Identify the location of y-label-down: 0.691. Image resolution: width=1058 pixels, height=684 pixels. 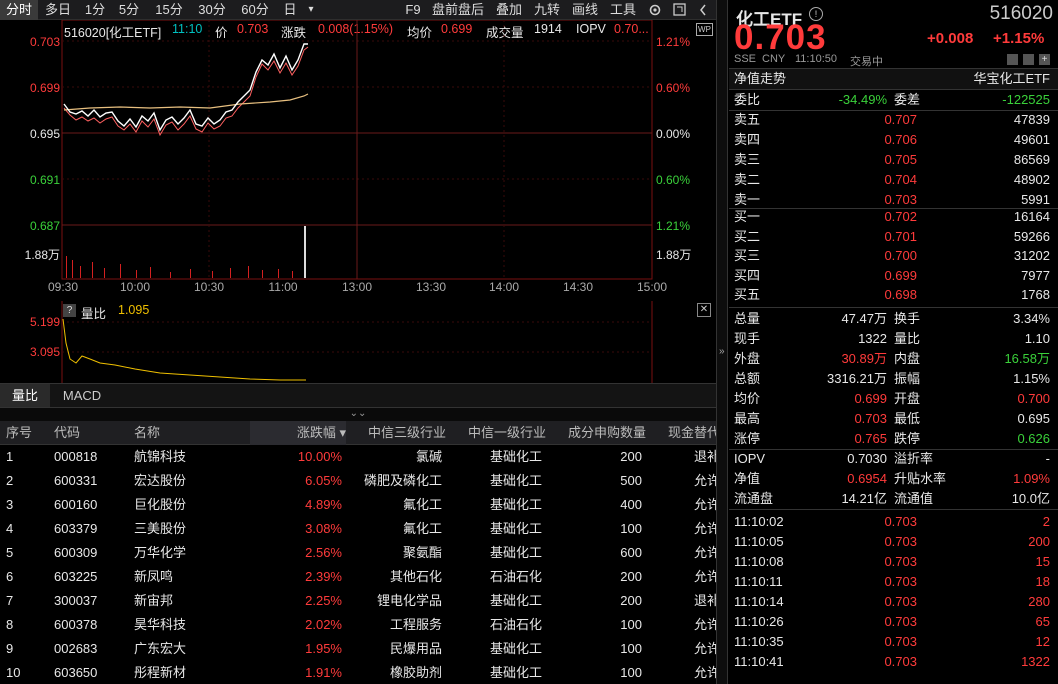
(44, 180).